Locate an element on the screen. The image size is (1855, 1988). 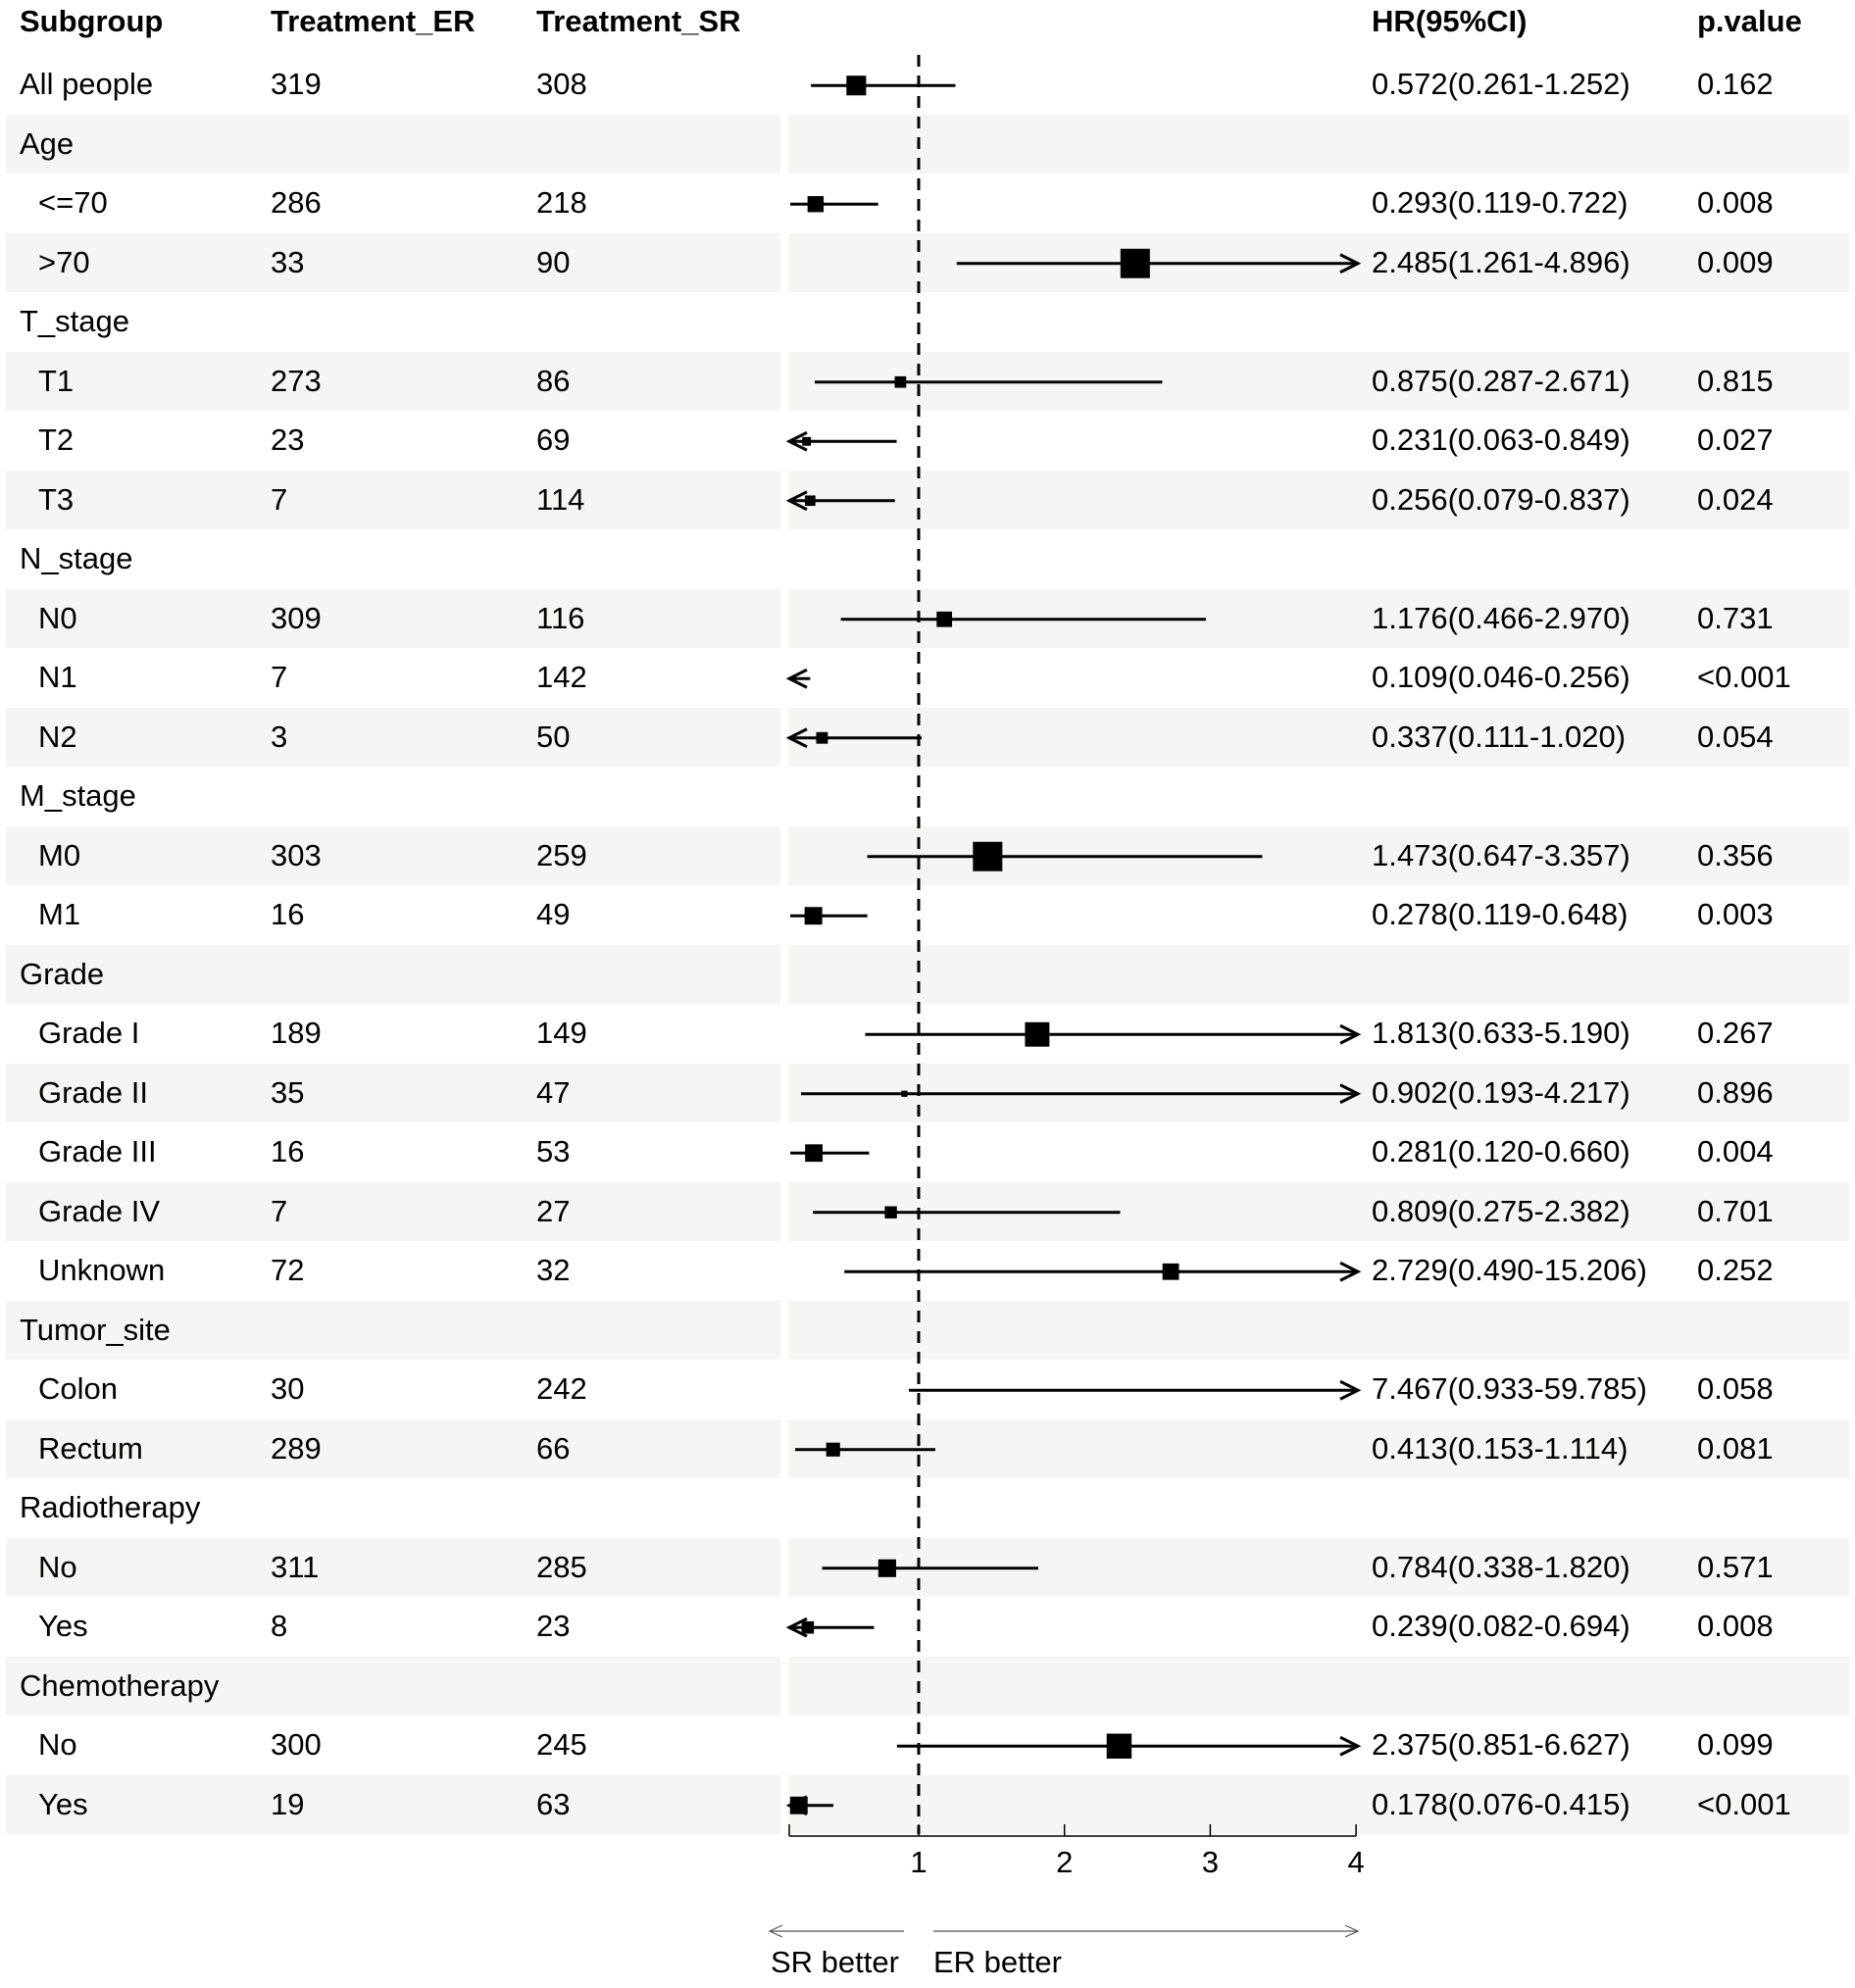
p-value: 0.081 is located at coordinates (1735, 1448).